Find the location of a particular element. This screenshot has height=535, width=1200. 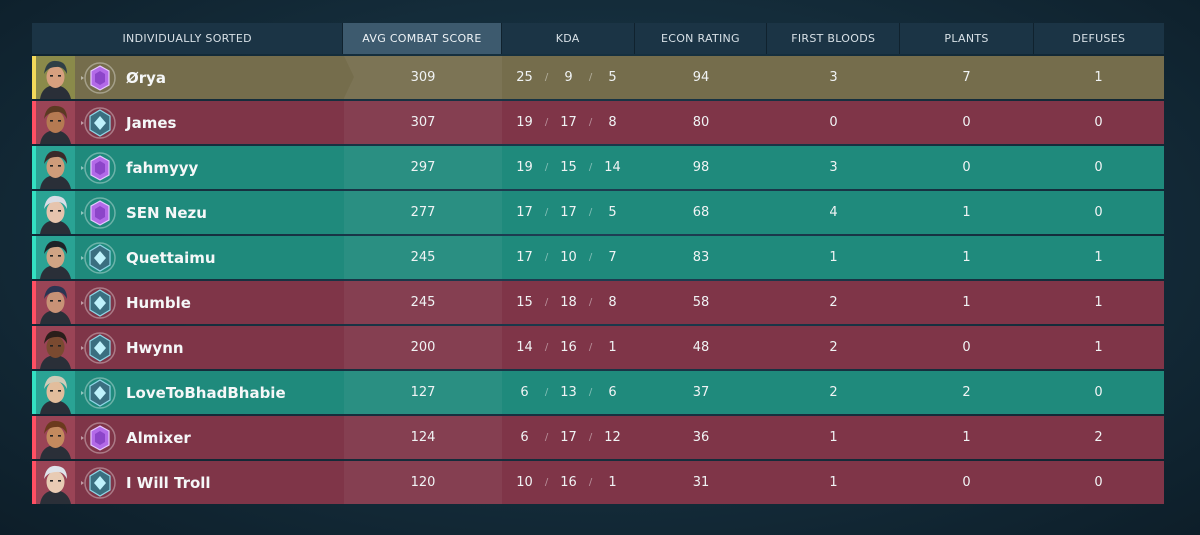

deaths: 17 is located at coordinates (568, 212).